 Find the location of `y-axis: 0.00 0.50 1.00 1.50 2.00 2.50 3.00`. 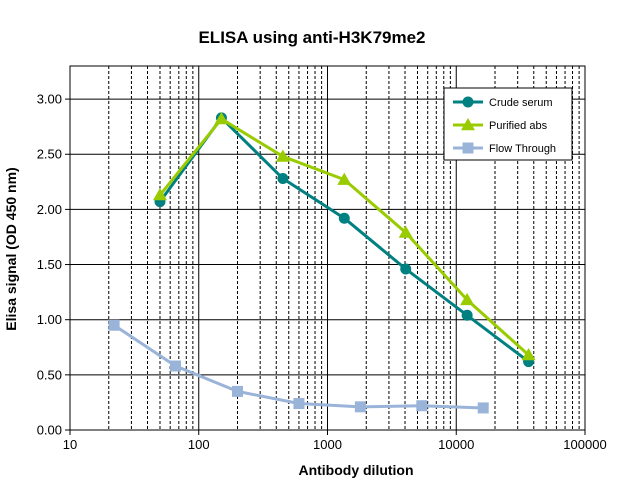

y-axis: 0.00 0.50 1.00 1.50 2.00 2.50 3.00 is located at coordinates (53, 265).